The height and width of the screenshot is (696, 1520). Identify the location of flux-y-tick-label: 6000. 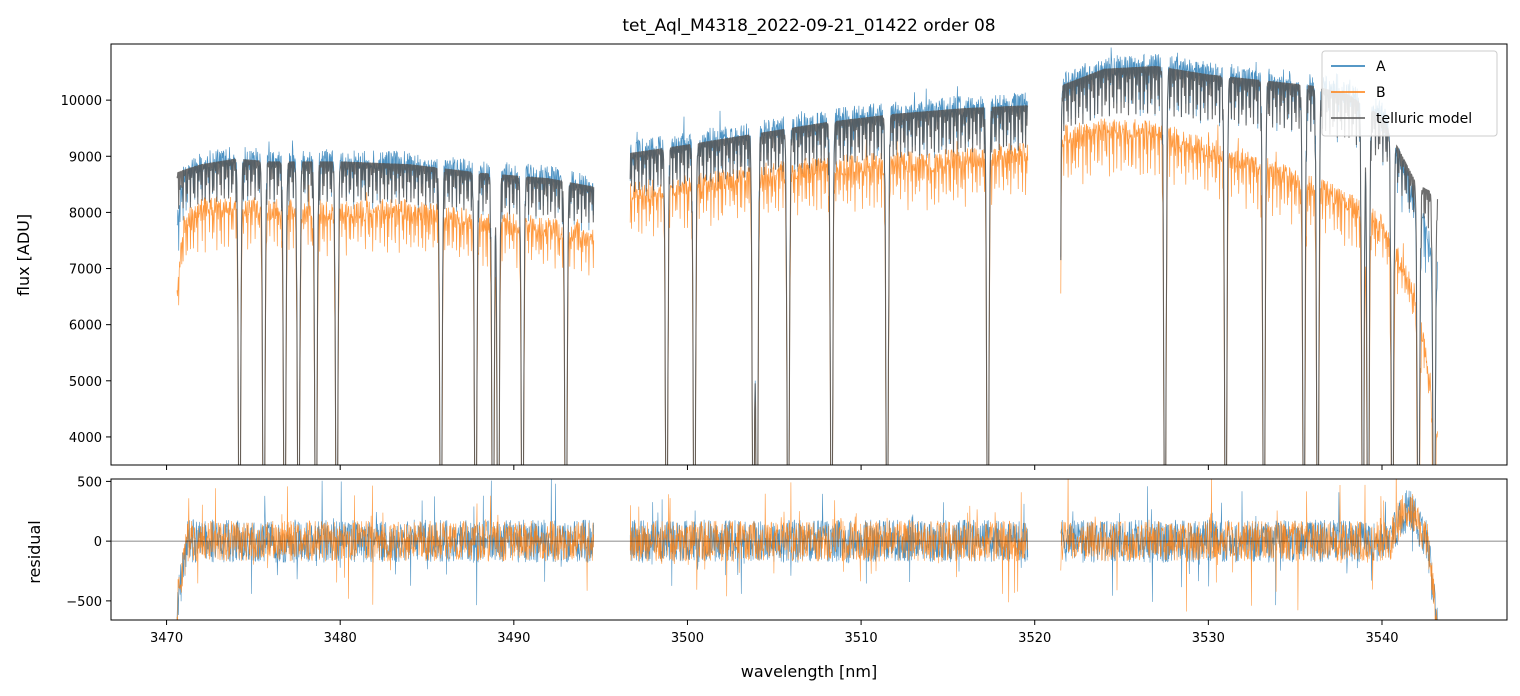
(85, 326).